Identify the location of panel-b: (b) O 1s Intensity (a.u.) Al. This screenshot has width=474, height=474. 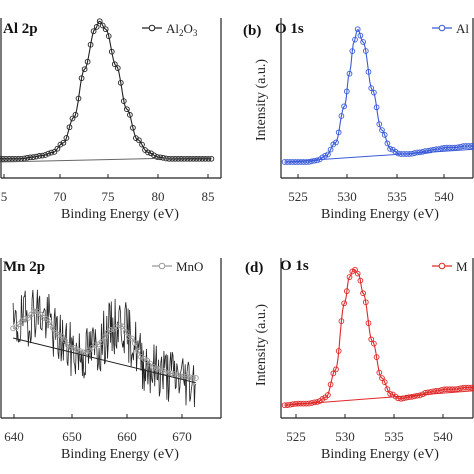
(356, 81).